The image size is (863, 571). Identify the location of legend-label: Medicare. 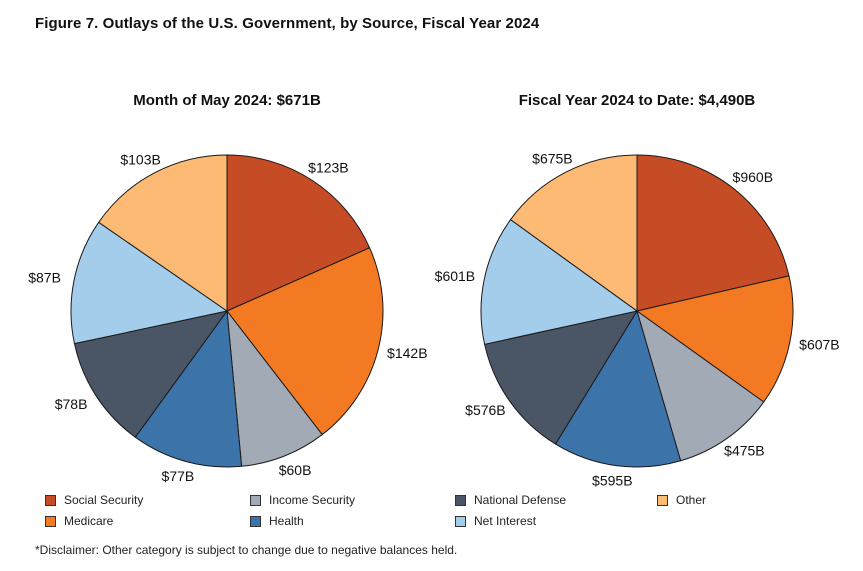
(89, 521).